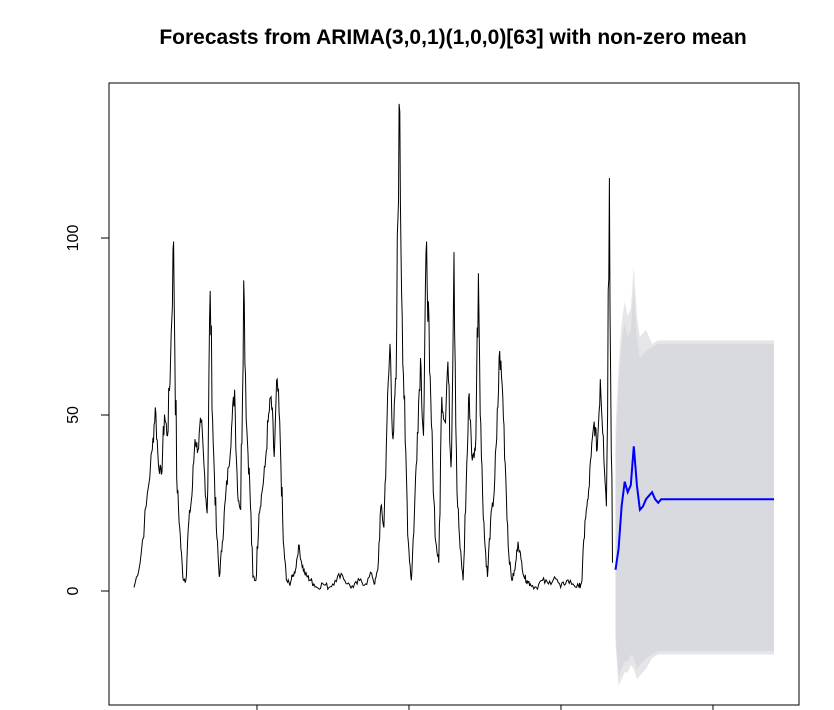  I want to click on prediction-interval-band, so click(694, 481).